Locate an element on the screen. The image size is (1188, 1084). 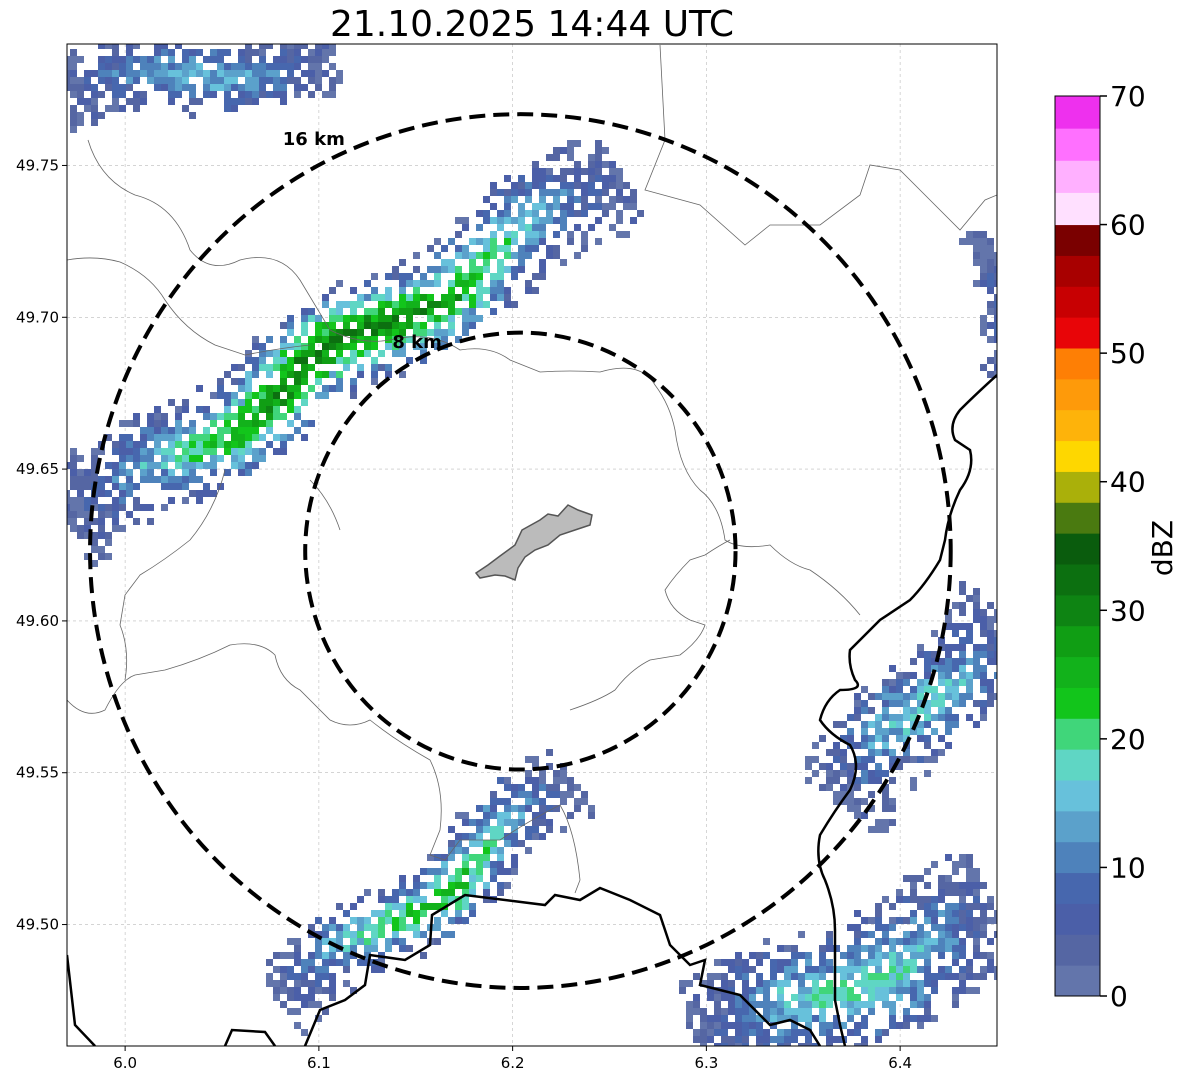
y-tick-label: 49.55 is located at coordinates (37, 773).